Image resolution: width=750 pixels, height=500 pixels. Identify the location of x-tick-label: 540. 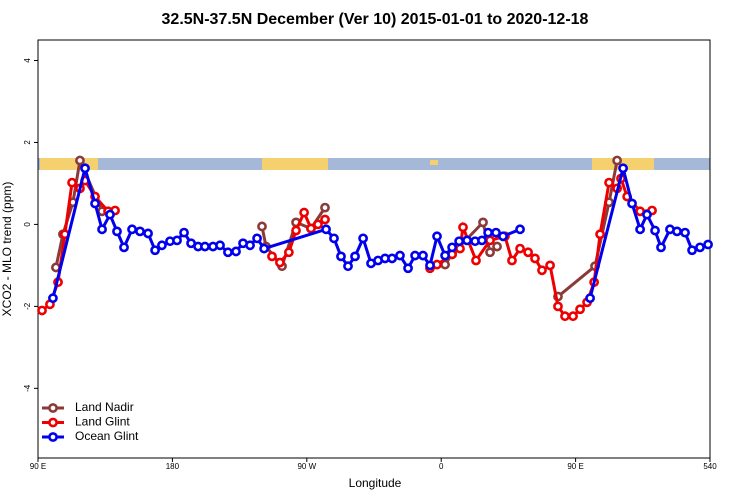
(710, 466).